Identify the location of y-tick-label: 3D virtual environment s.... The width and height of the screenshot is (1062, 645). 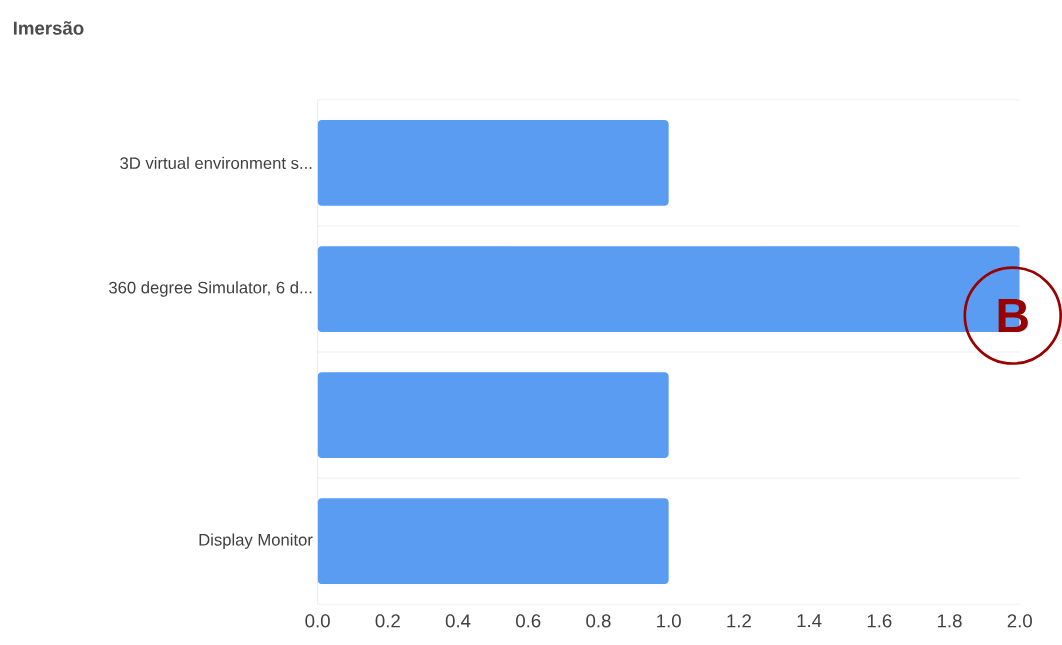
(216, 162).